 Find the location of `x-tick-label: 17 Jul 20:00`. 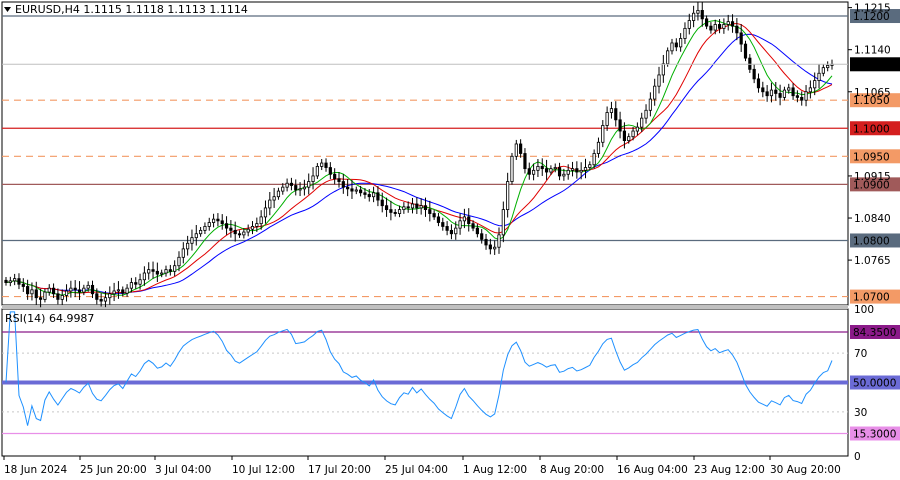

x-tick-label: 17 Jul 20:00 is located at coordinates (339, 470).